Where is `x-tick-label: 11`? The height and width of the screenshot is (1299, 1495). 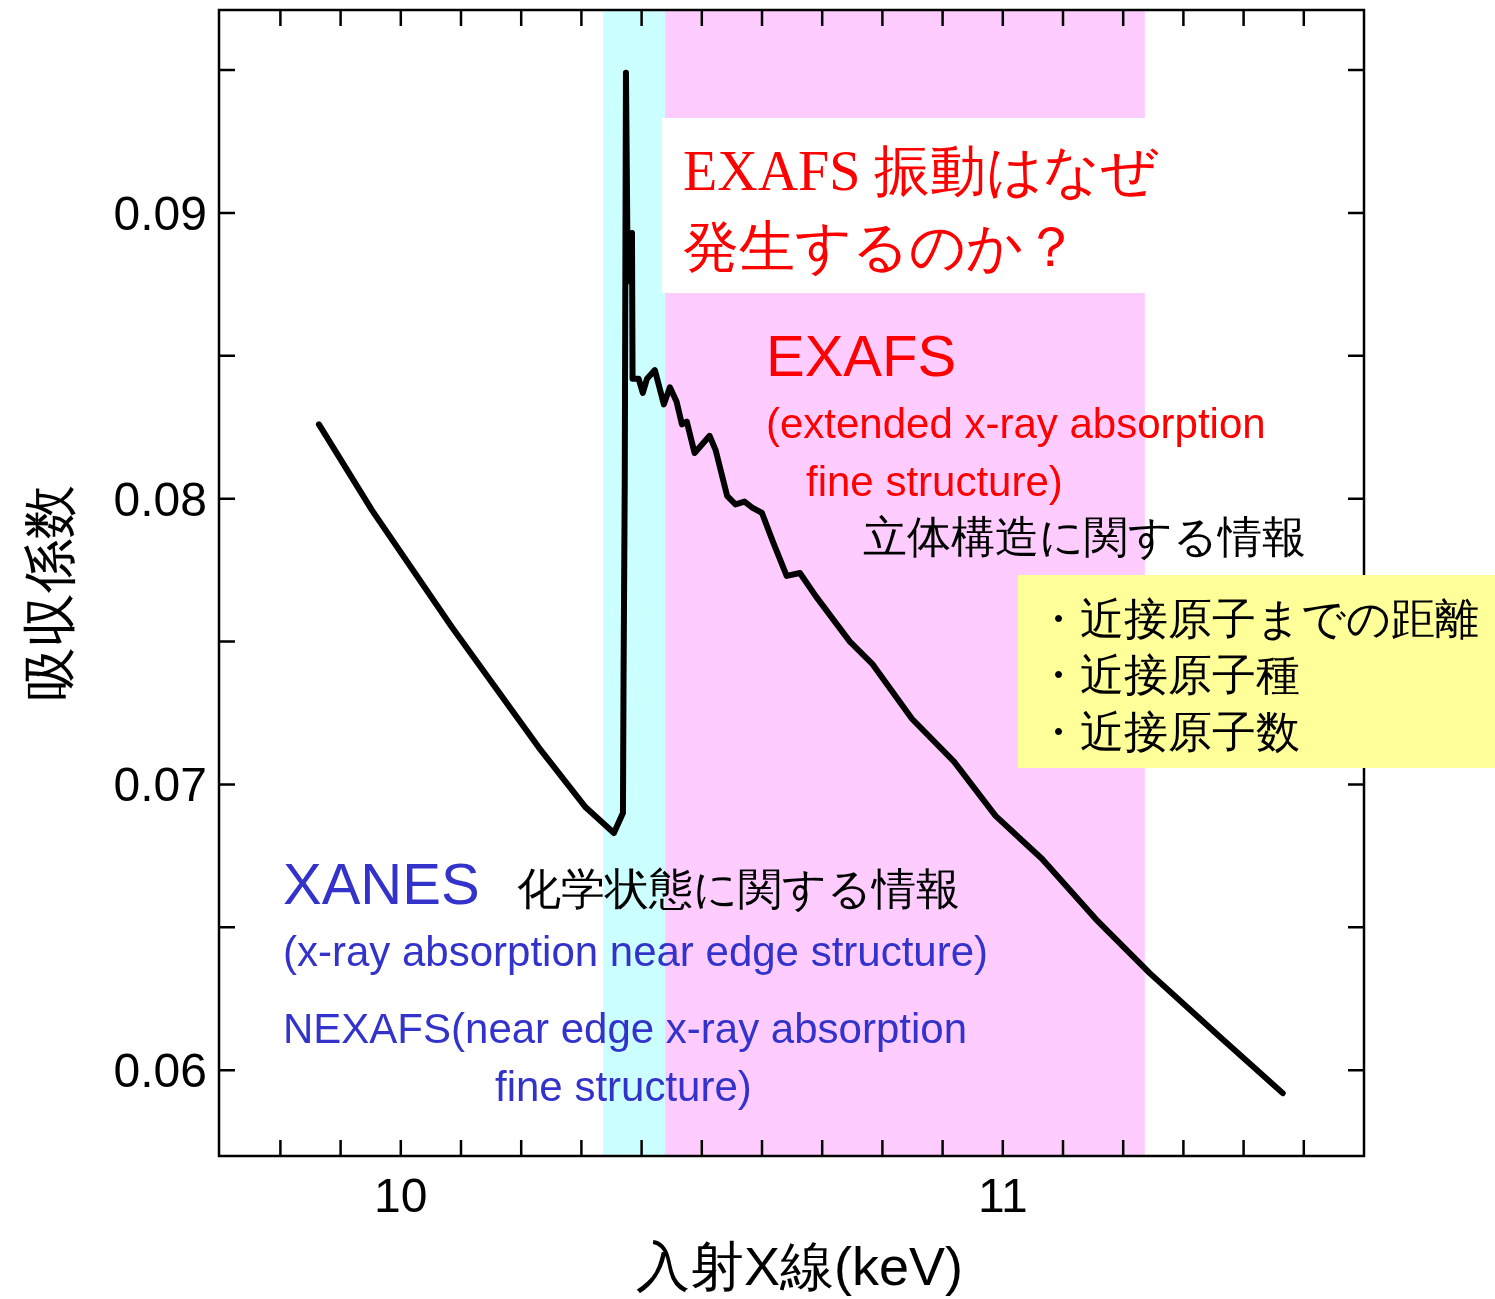
x-tick-label: 11 is located at coordinates (1002, 1195).